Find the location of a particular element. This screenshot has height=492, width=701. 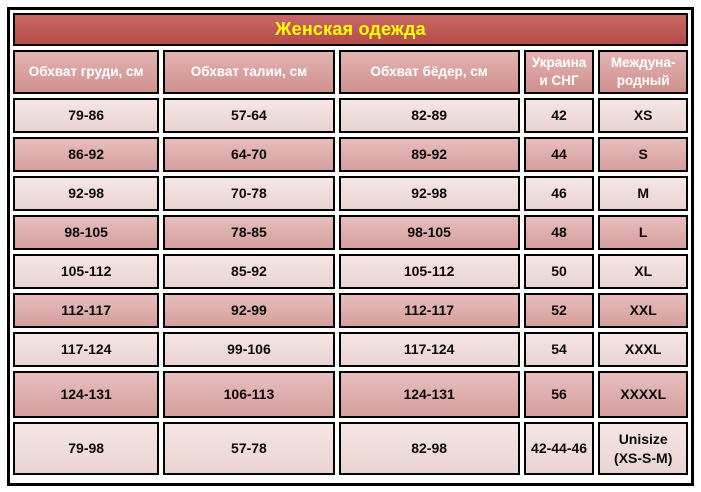

size-cell: 50 is located at coordinates (559, 271).